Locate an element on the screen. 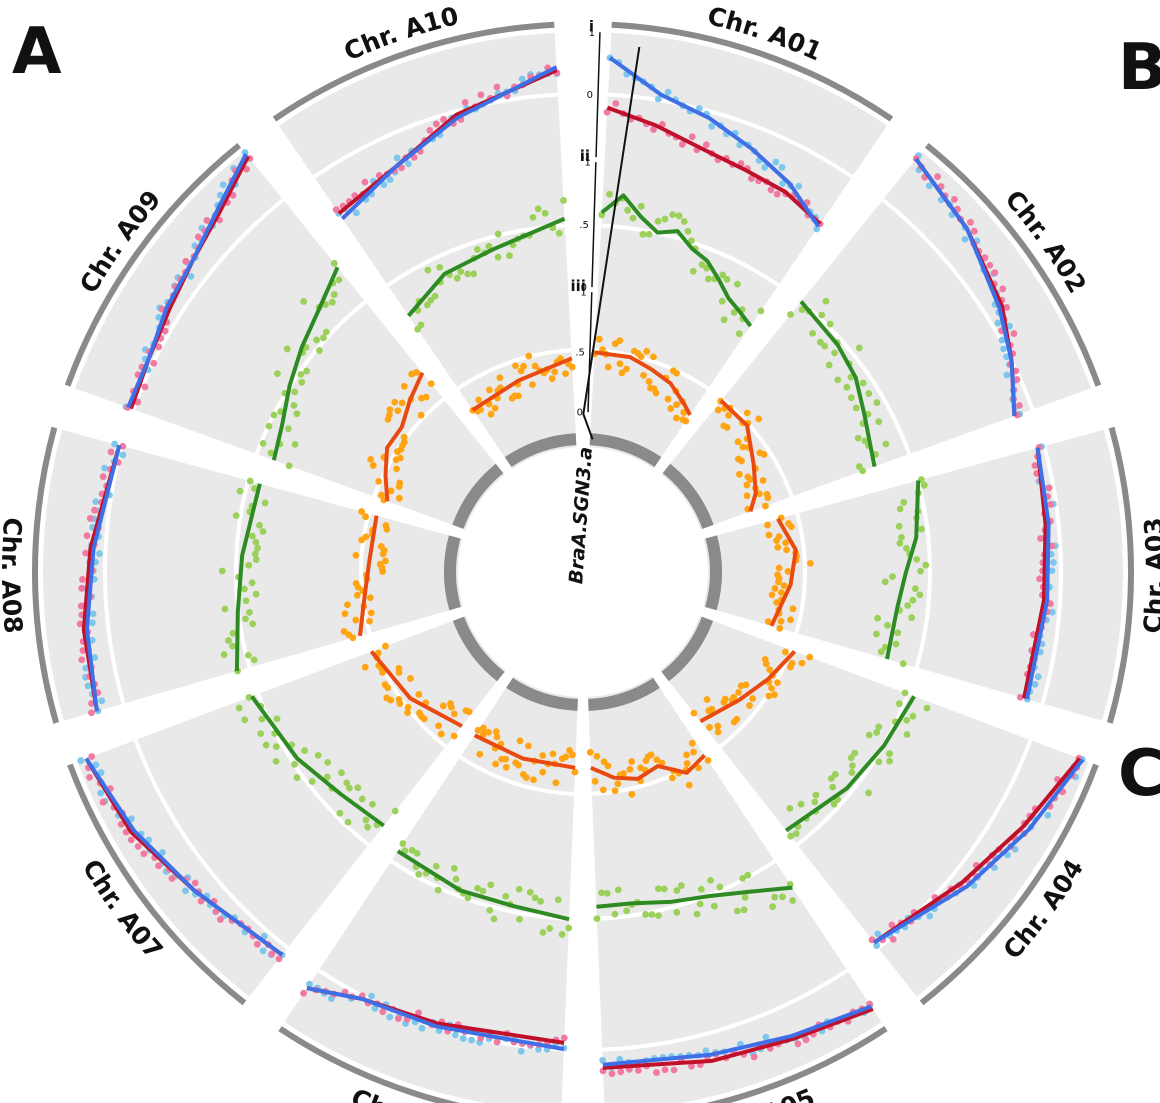 This screenshot has width=1160, height=1103. panel-letter-c: C is located at coordinates (1139, 774).